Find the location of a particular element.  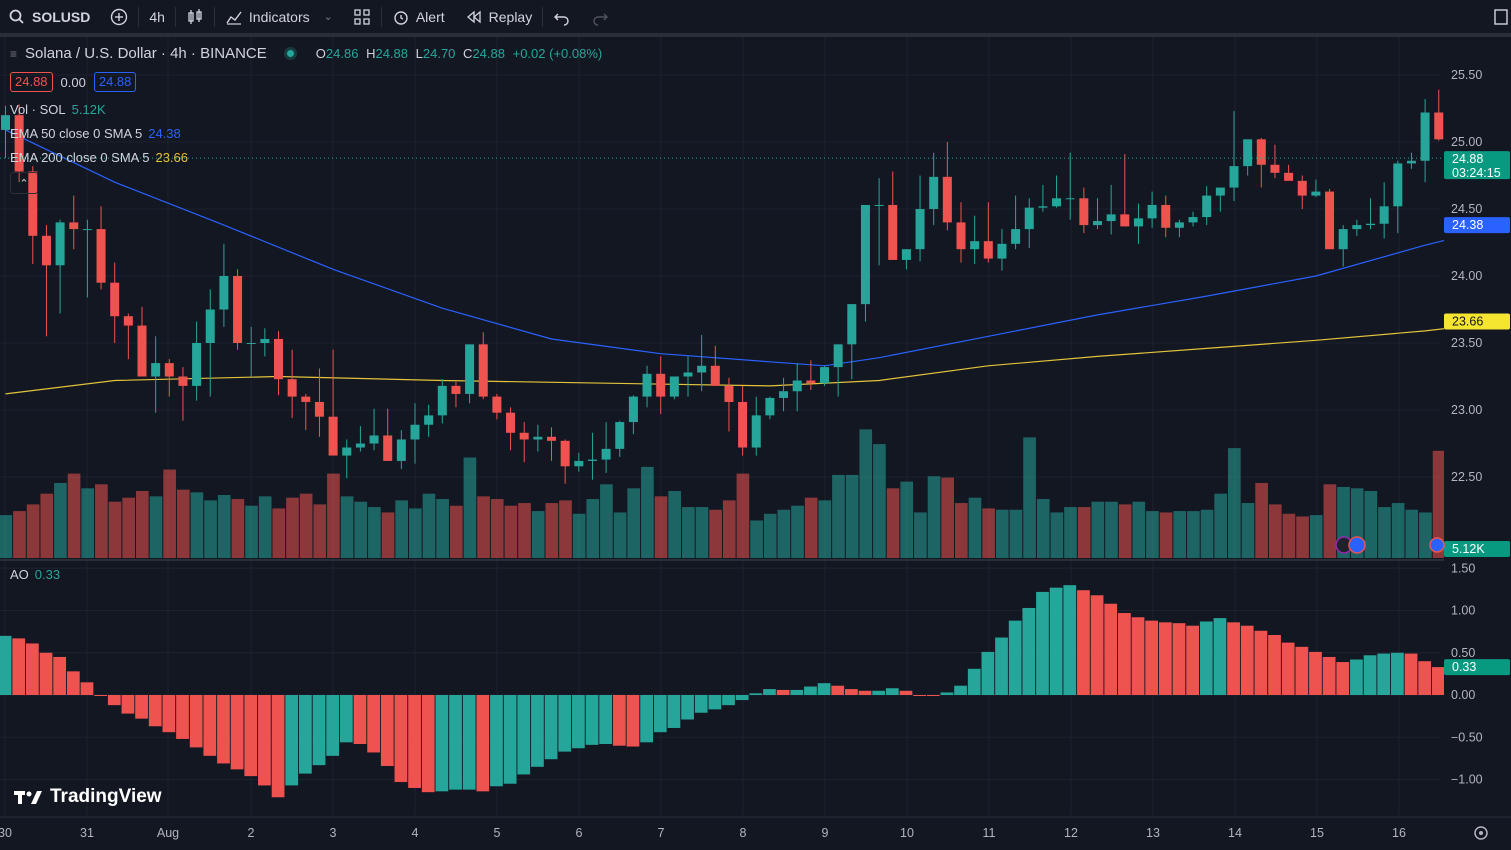

time-axis-label: 7 is located at coordinates (661, 833).